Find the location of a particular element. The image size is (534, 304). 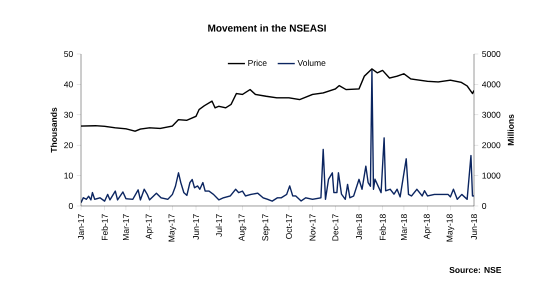

x-tick-label: Aug-17 is located at coordinates (242, 228).